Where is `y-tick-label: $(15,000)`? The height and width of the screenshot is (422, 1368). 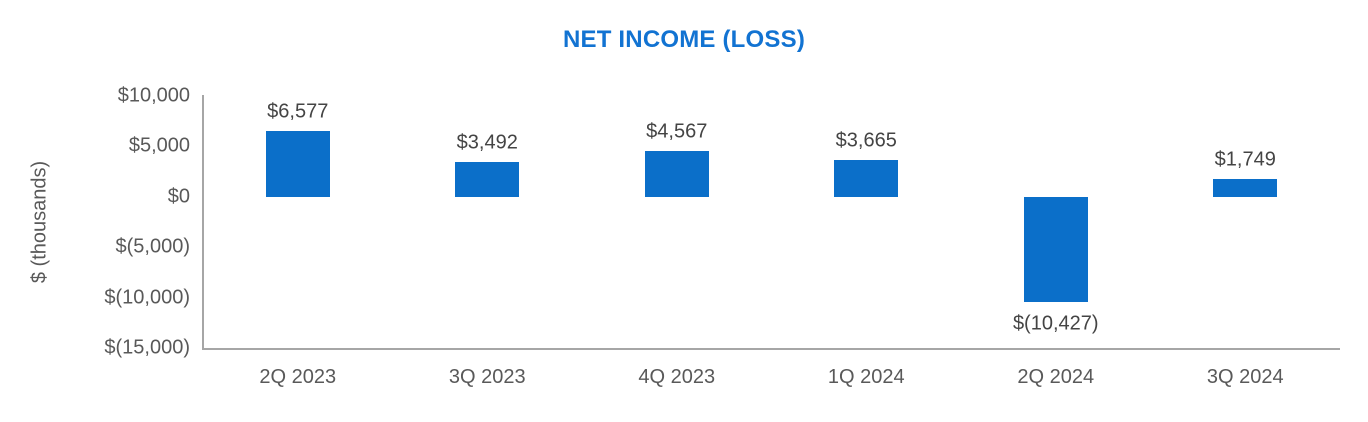
y-tick-label: $(15,000) is located at coordinates (147, 347).